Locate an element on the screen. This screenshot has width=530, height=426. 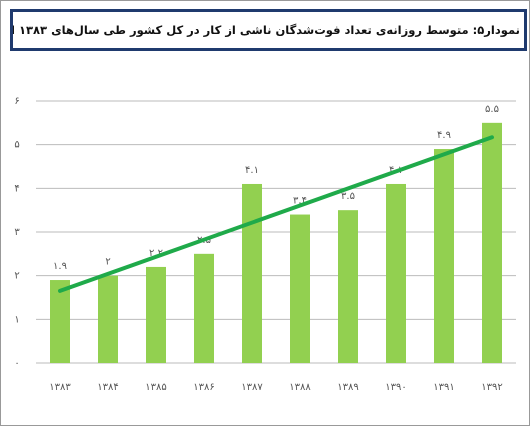
y-tick-label: ۳ is located at coordinates (17, 232).